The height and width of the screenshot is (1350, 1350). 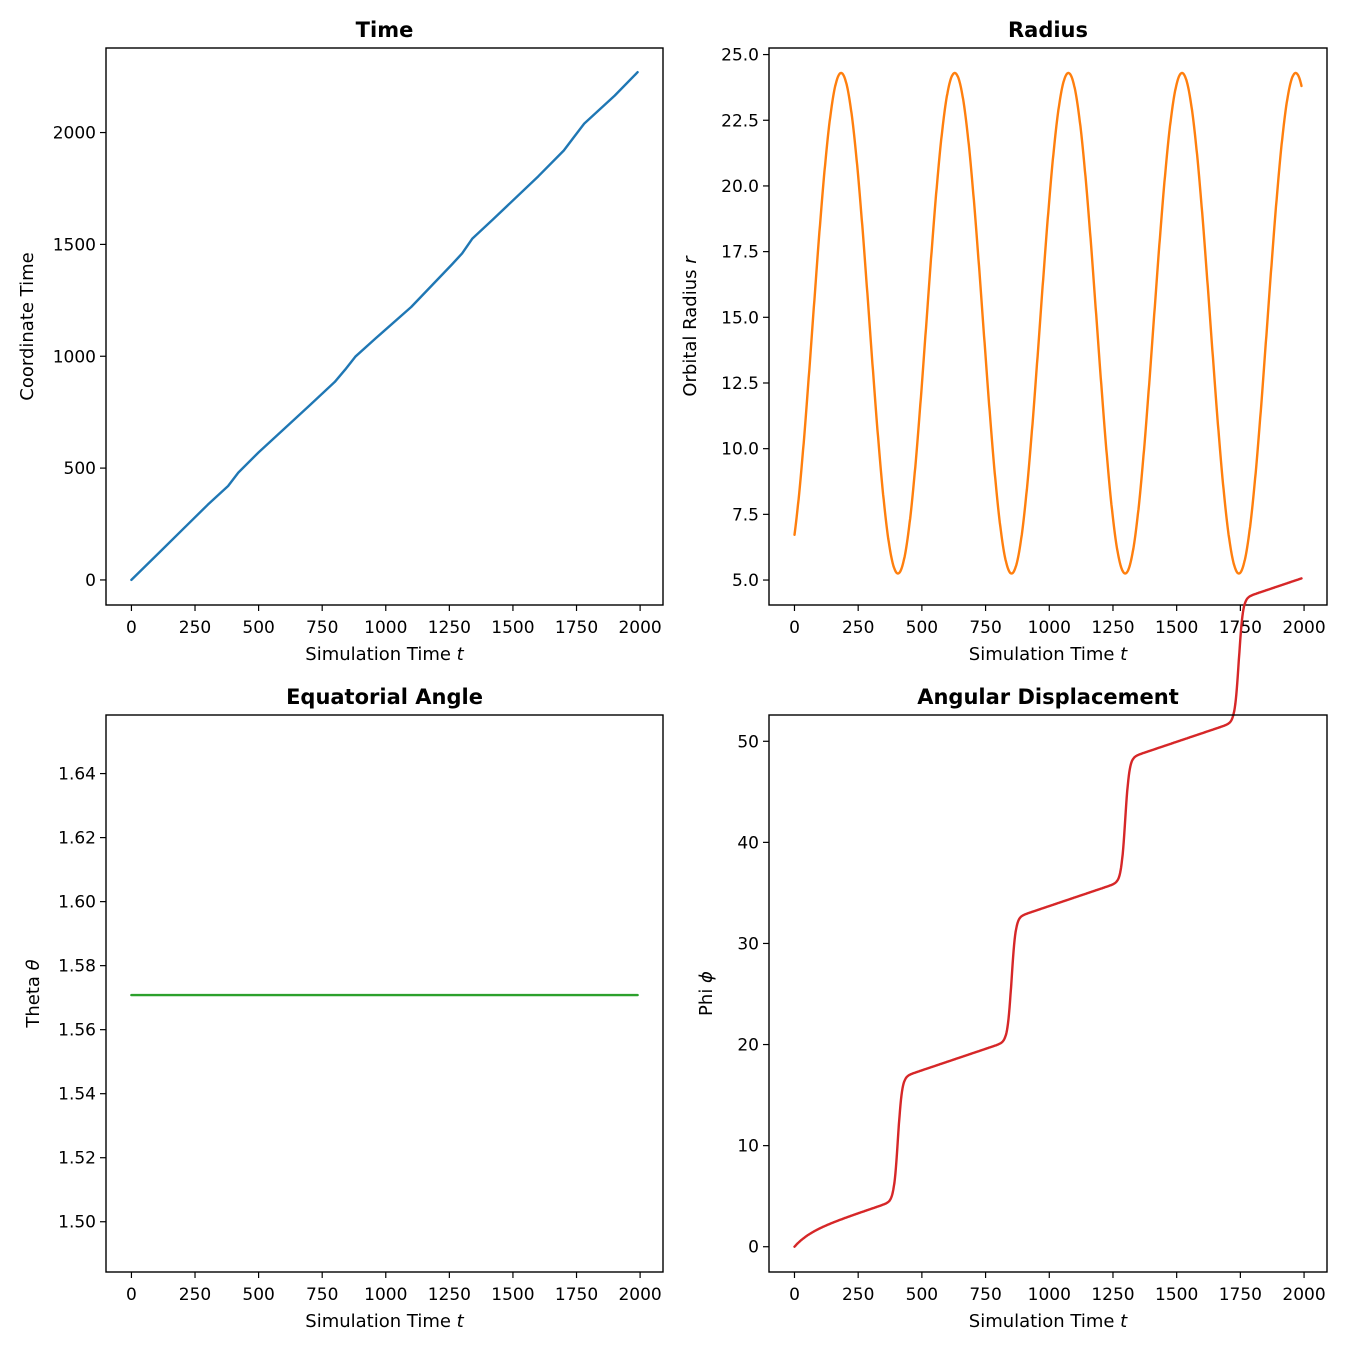 I want to click on theta-x-tick-label: 2000, so click(x=639, y=1295).